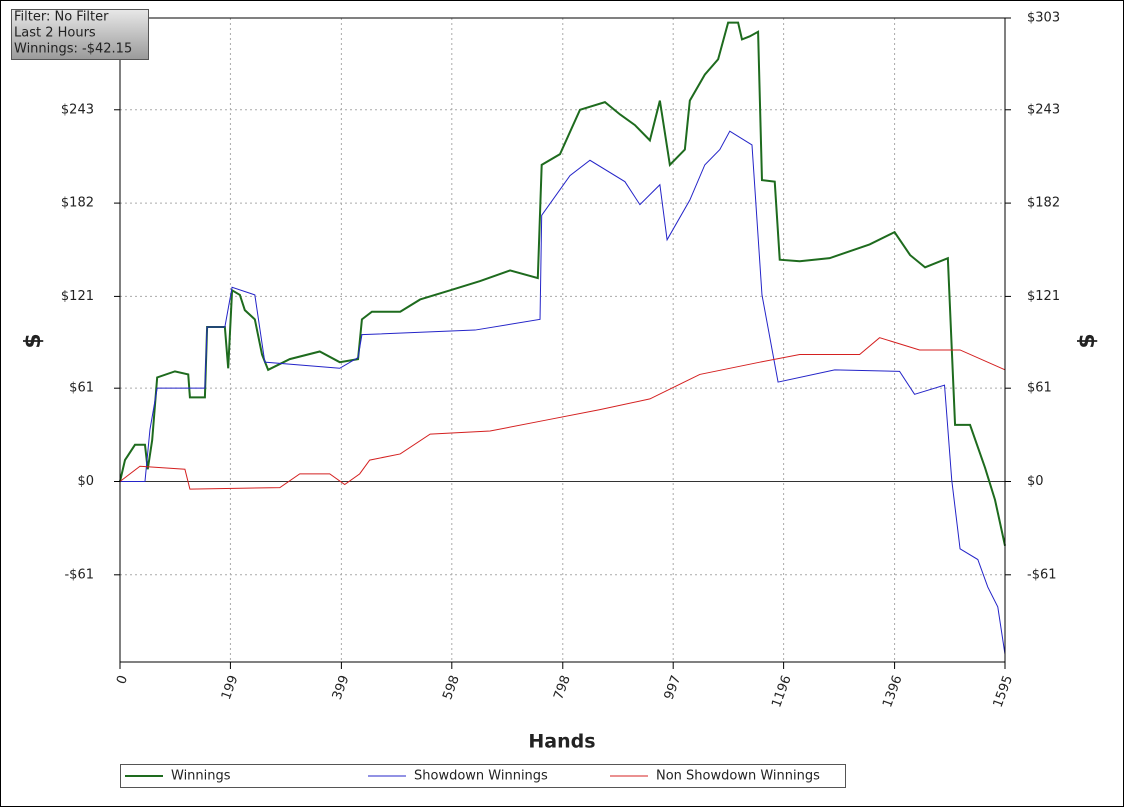 Image resolution: width=1124 pixels, height=807 pixels. I want to click on y-tick-label: $121, so click(77, 296).